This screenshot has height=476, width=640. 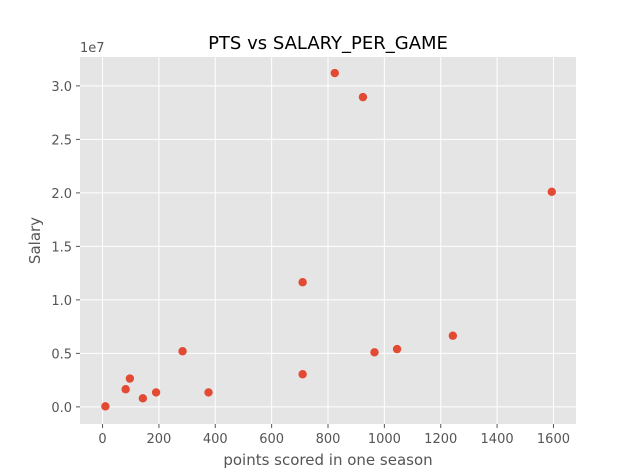 What do you see at coordinates (61, 87) in the screenshot?
I see `y-tick-label: 3.0` at bounding box center [61, 87].